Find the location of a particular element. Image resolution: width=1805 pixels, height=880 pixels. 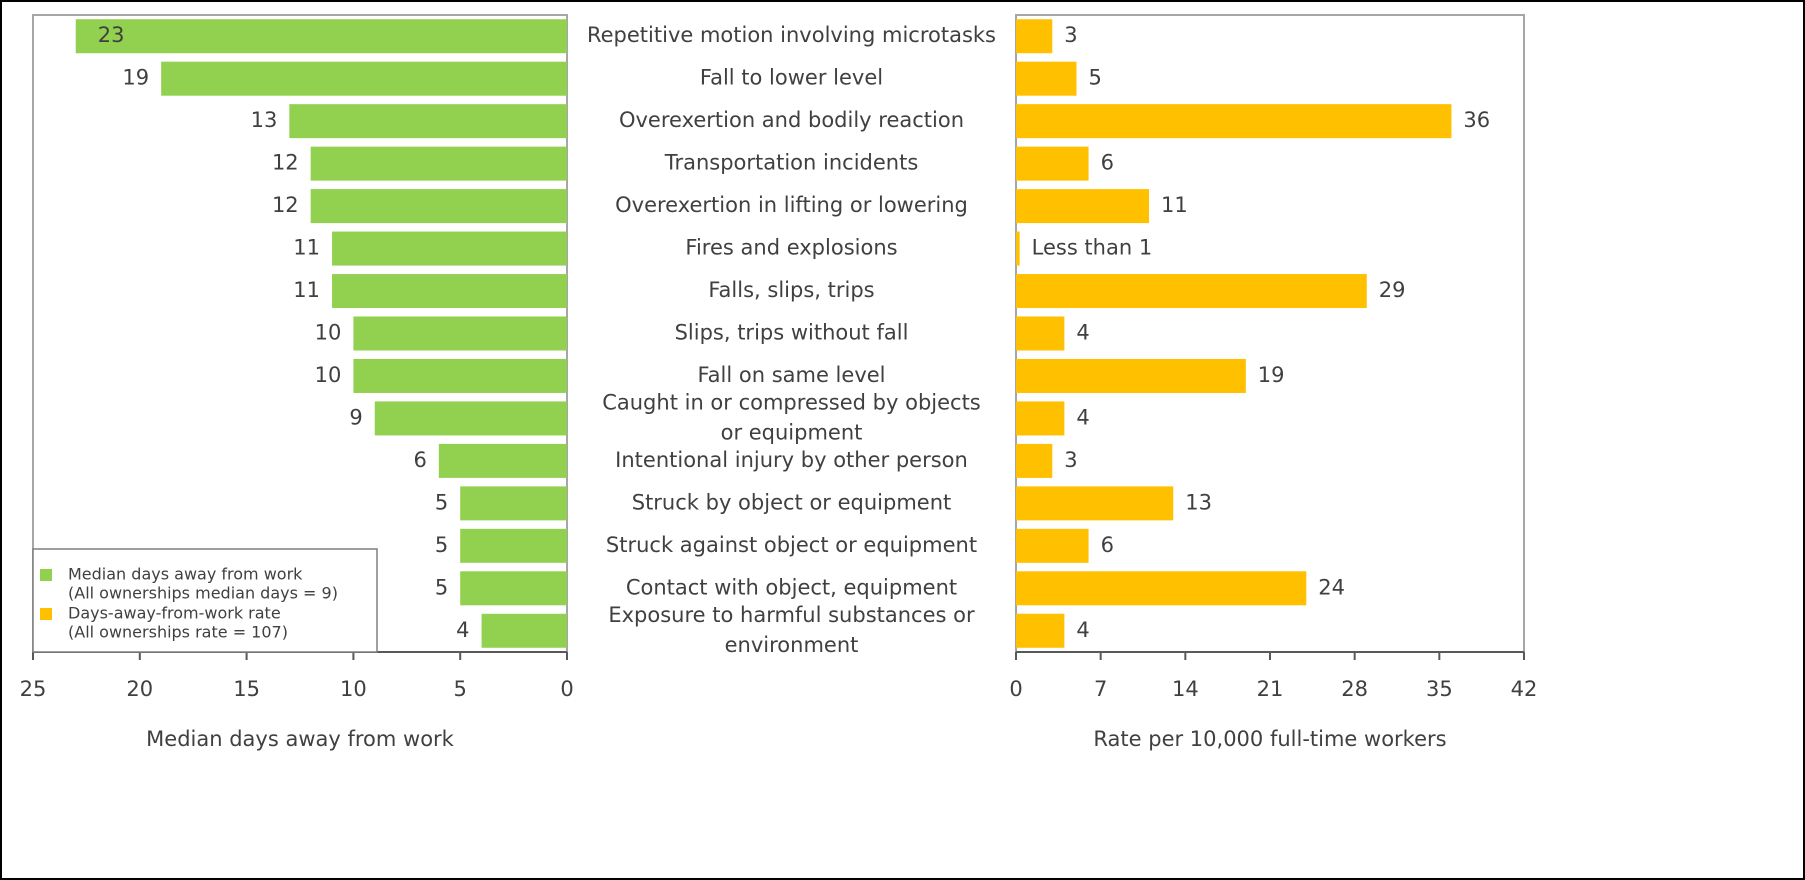

category-label: Overexertion in lifting or lowering is located at coordinates (791, 205).